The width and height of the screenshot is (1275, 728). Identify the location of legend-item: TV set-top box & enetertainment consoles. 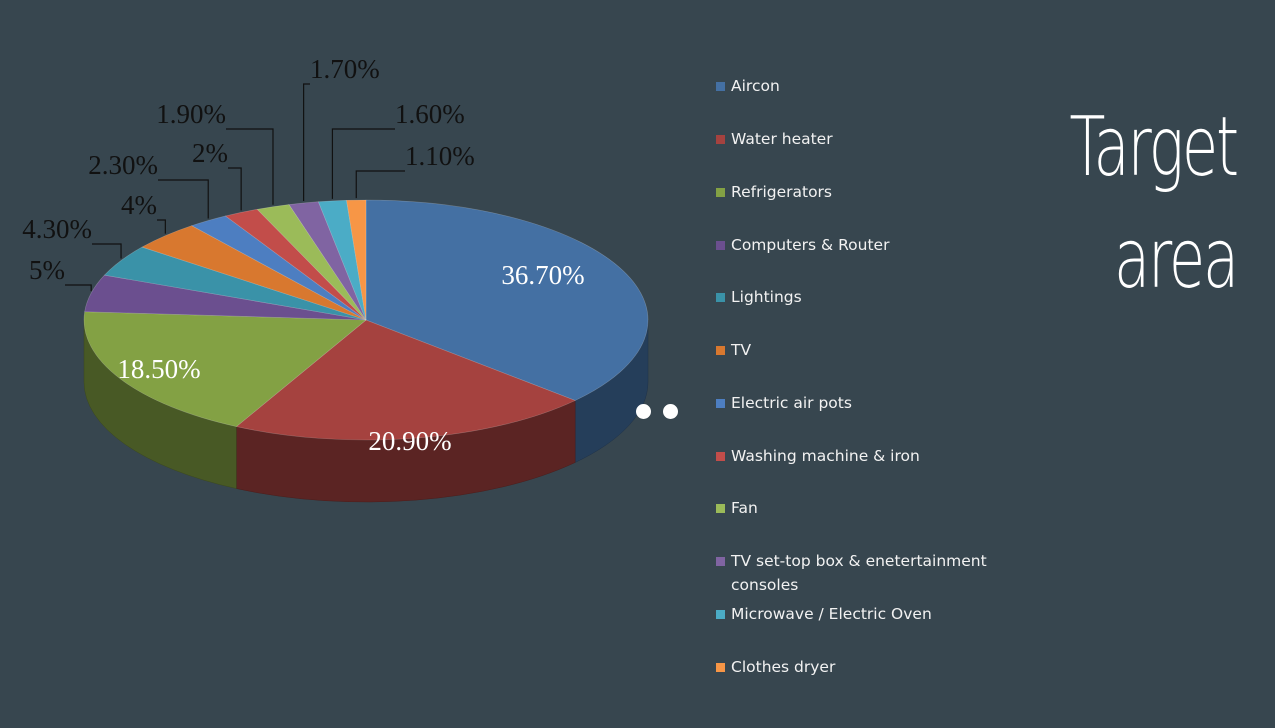
(858, 573).